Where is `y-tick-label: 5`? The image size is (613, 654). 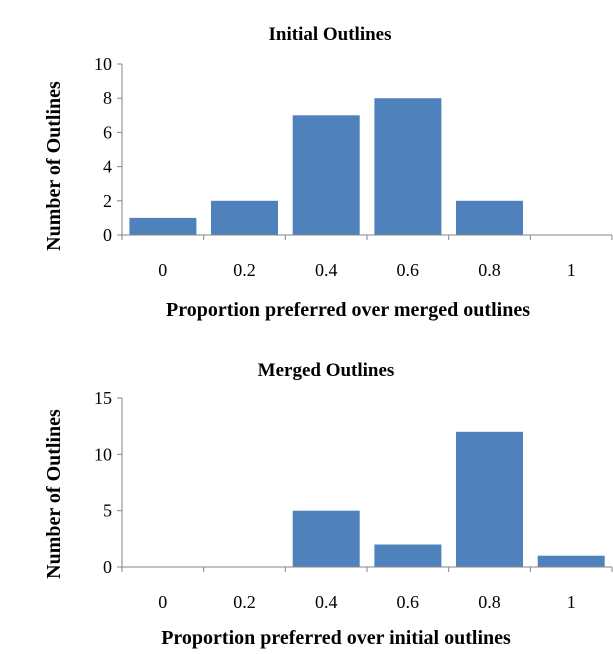 y-tick-label: 5 is located at coordinates (107, 511).